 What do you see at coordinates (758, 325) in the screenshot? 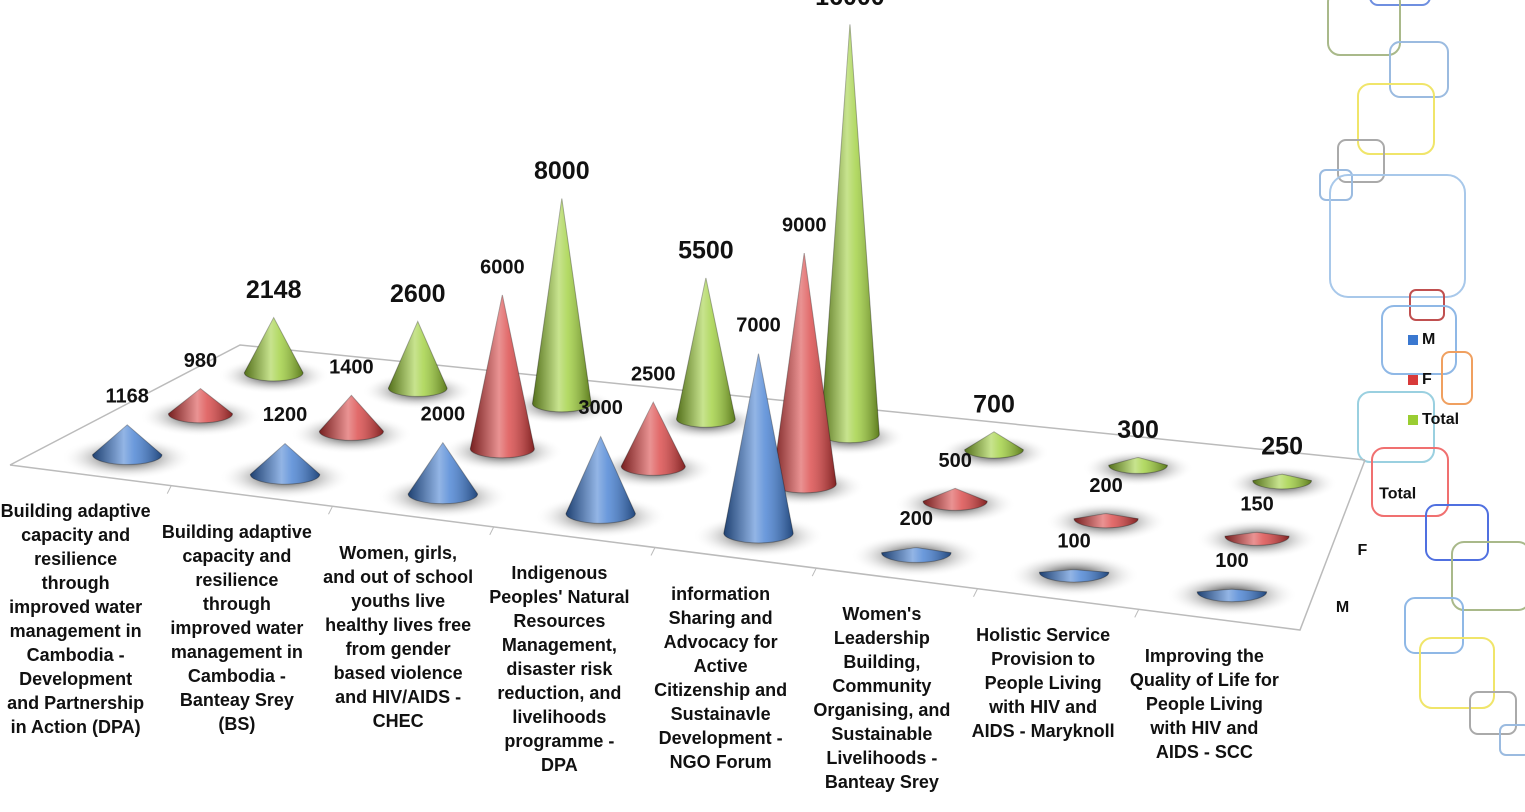
I see `value-label: 7000` at bounding box center [758, 325].